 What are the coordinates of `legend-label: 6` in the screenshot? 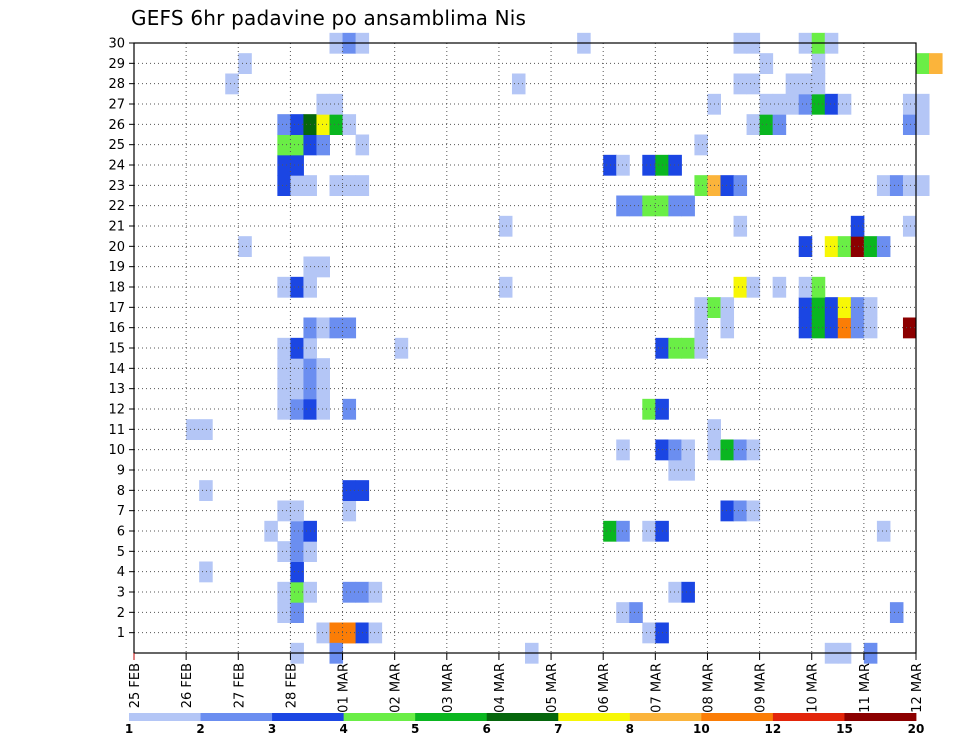 It's located at (487, 729).